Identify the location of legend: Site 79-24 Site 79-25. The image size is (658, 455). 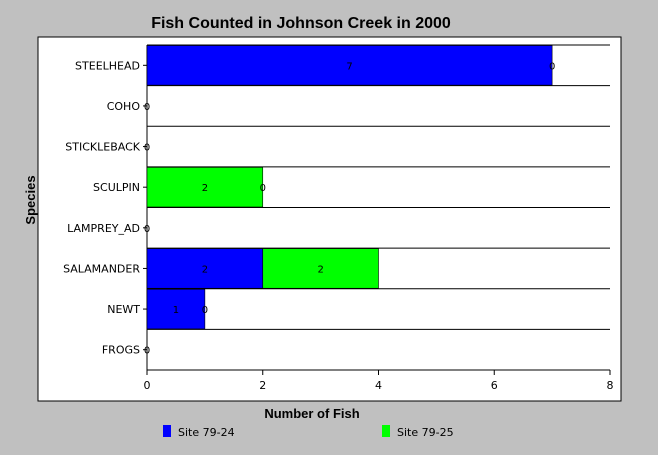
(308, 432).